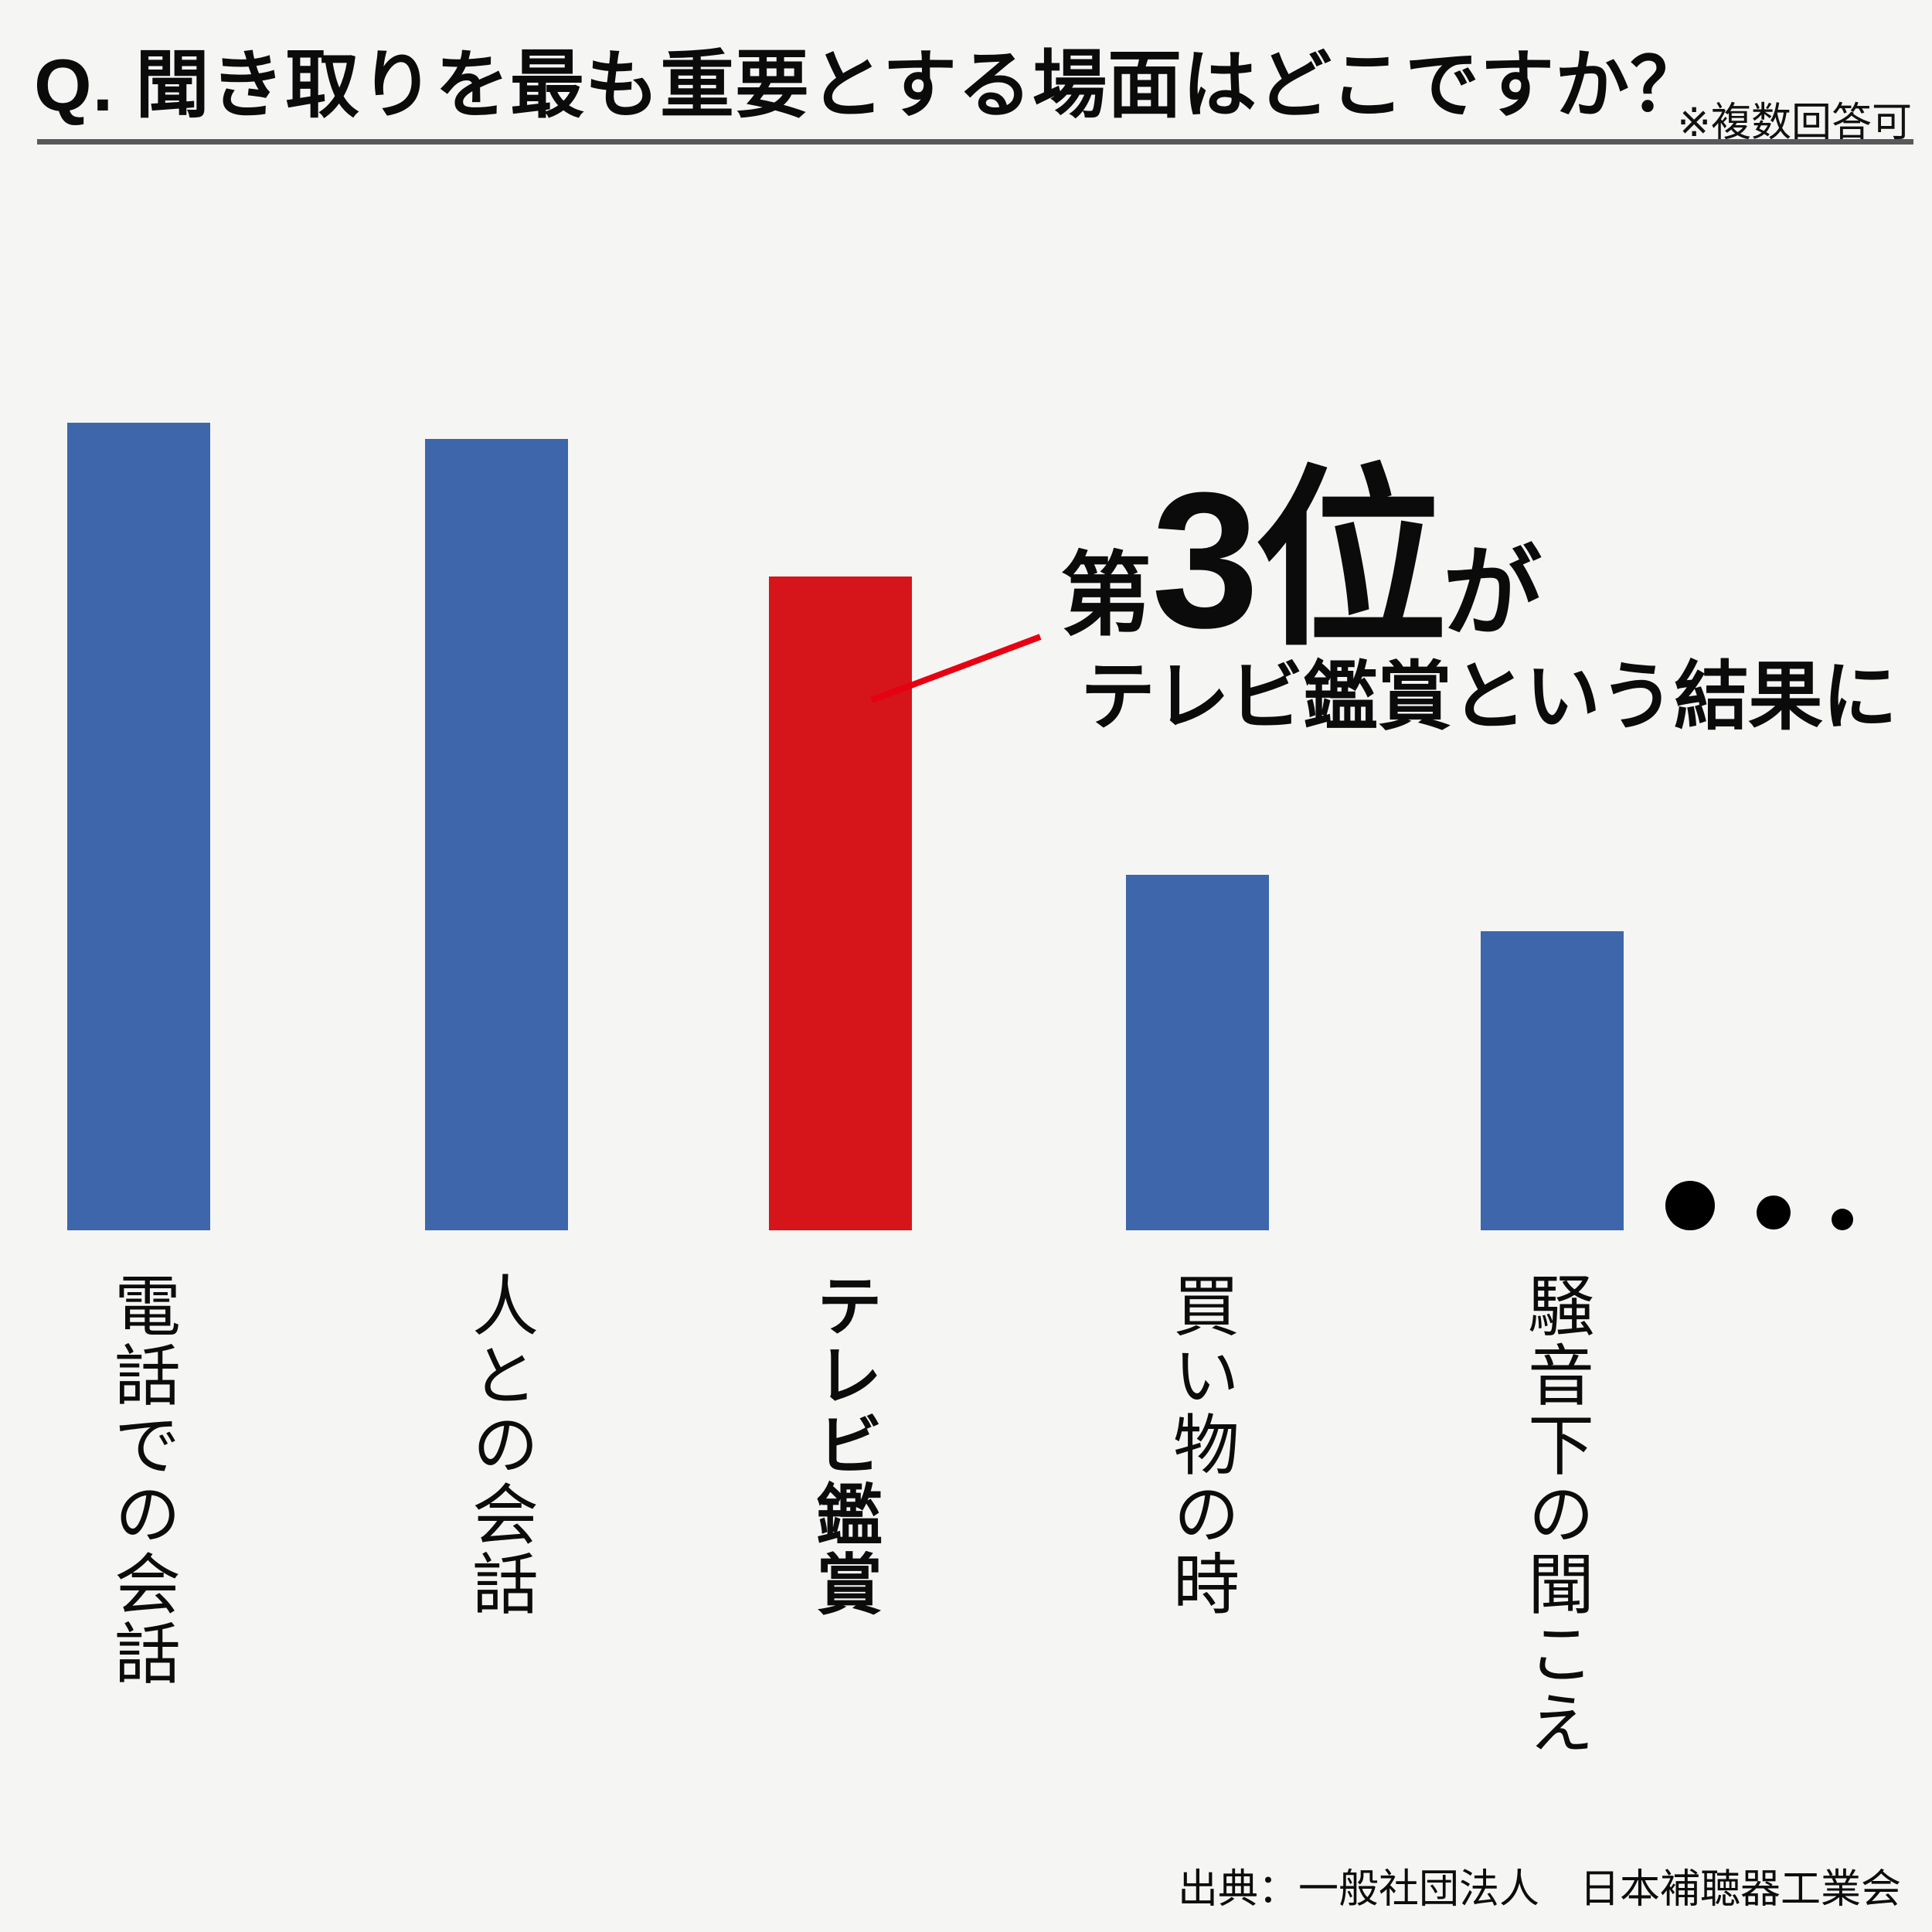 The height and width of the screenshot is (1932, 1932). Describe the element at coordinates (1539, 1889) in the screenshot. I see `source-credit: 出典：一般社団法人 日本補聴器工業会` at that location.